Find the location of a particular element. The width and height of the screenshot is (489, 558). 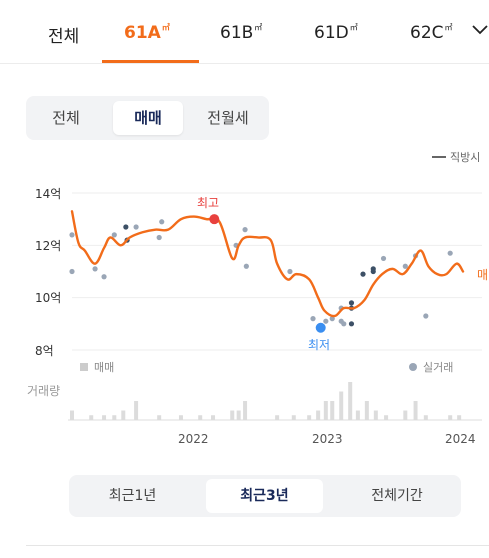

trade-type-all-button: 전체 is located at coordinates (66, 118).